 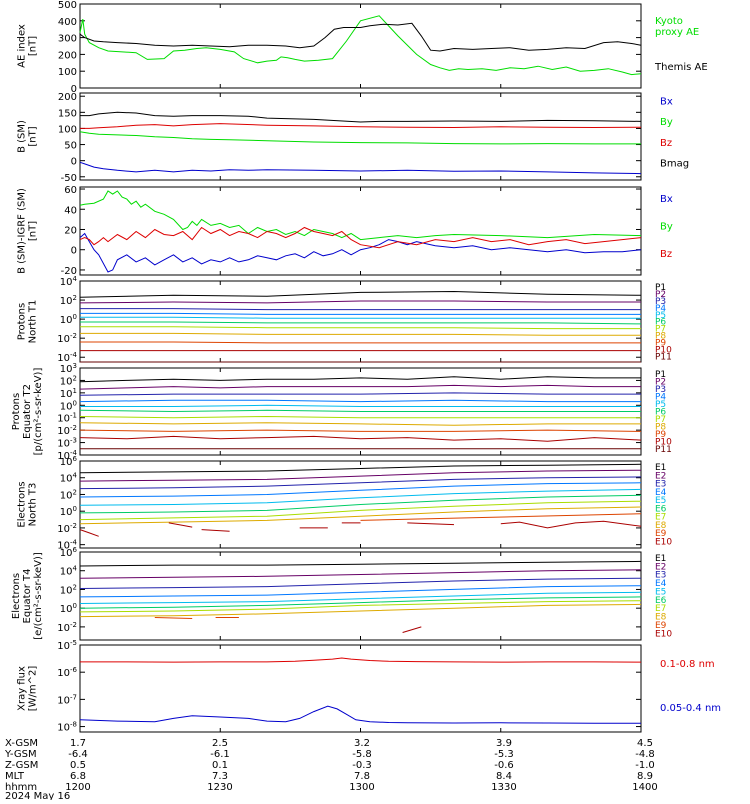 What do you see at coordinates (219, 787) in the screenshot?
I see `ephemeris-value: 1230` at bounding box center [219, 787].